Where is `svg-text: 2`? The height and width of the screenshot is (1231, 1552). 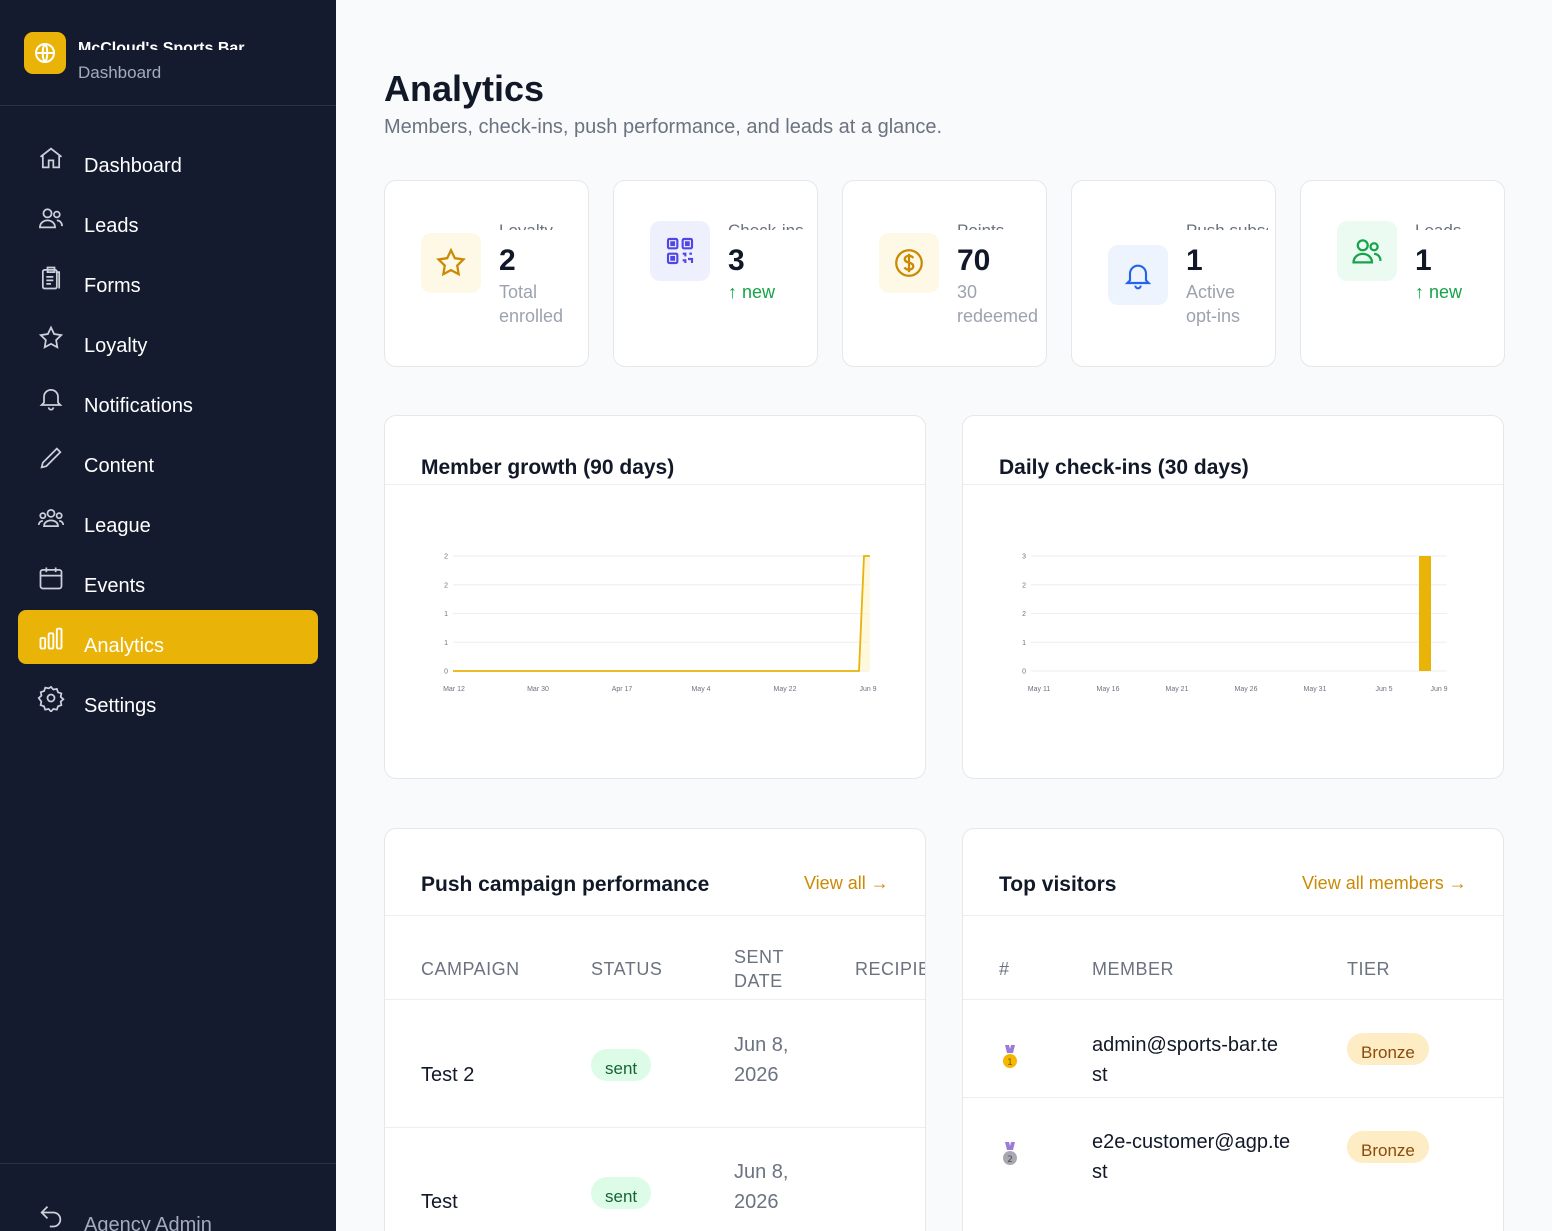
svg-text: 2 is located at coordinates (1010, 1160).